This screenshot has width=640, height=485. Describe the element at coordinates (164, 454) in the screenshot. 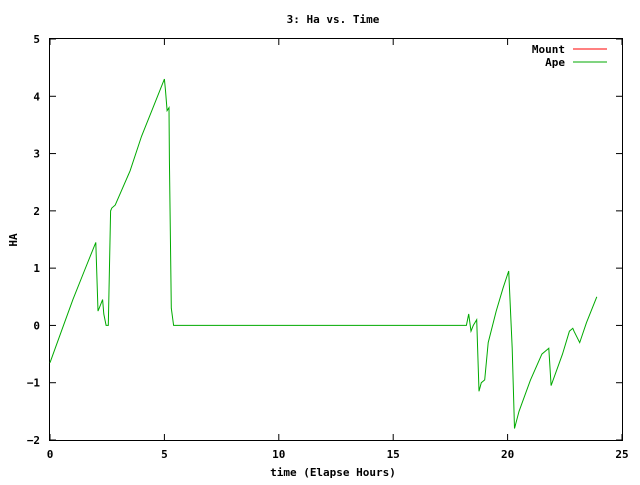

I see `x-tick-label: 5` at that location.